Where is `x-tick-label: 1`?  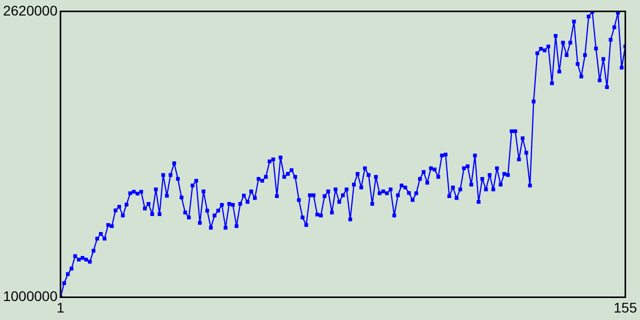 x-tick-label: 1 is located at coordinates (60, 307).